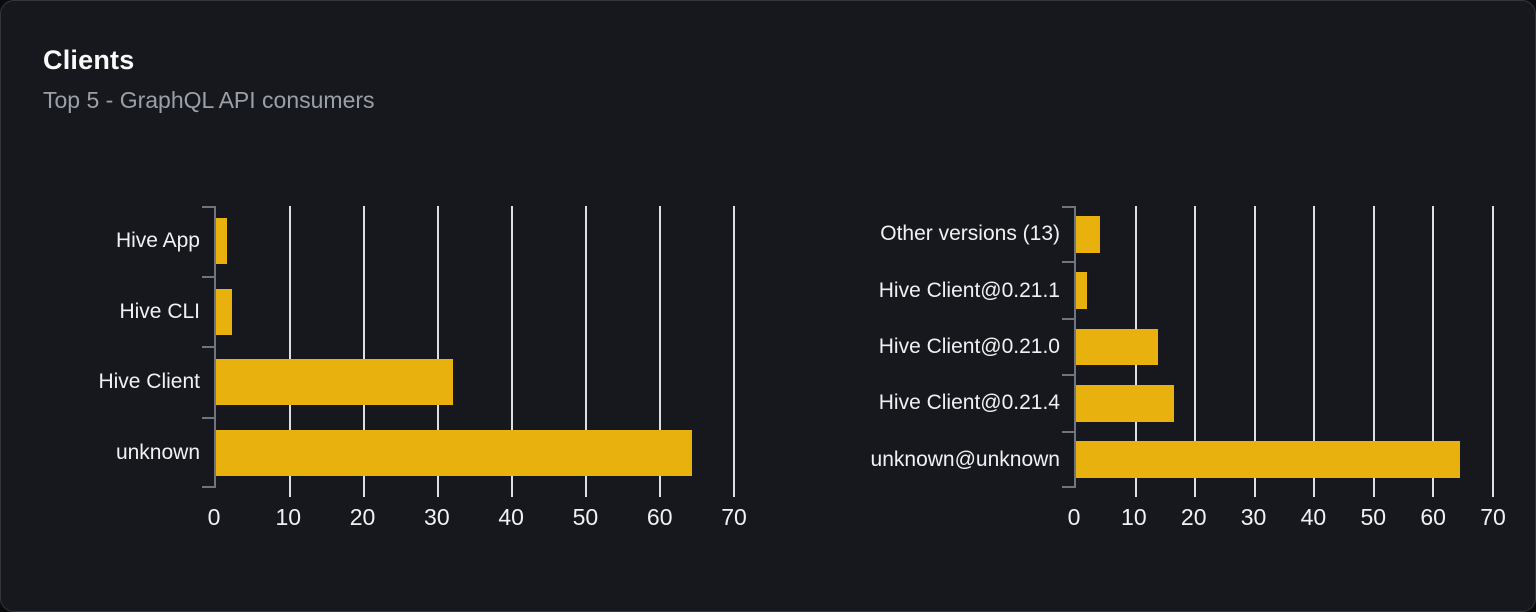  Describe the element at coordinates (149, 382) in the screenshot. I see `category-label: Hive Client` at that location.